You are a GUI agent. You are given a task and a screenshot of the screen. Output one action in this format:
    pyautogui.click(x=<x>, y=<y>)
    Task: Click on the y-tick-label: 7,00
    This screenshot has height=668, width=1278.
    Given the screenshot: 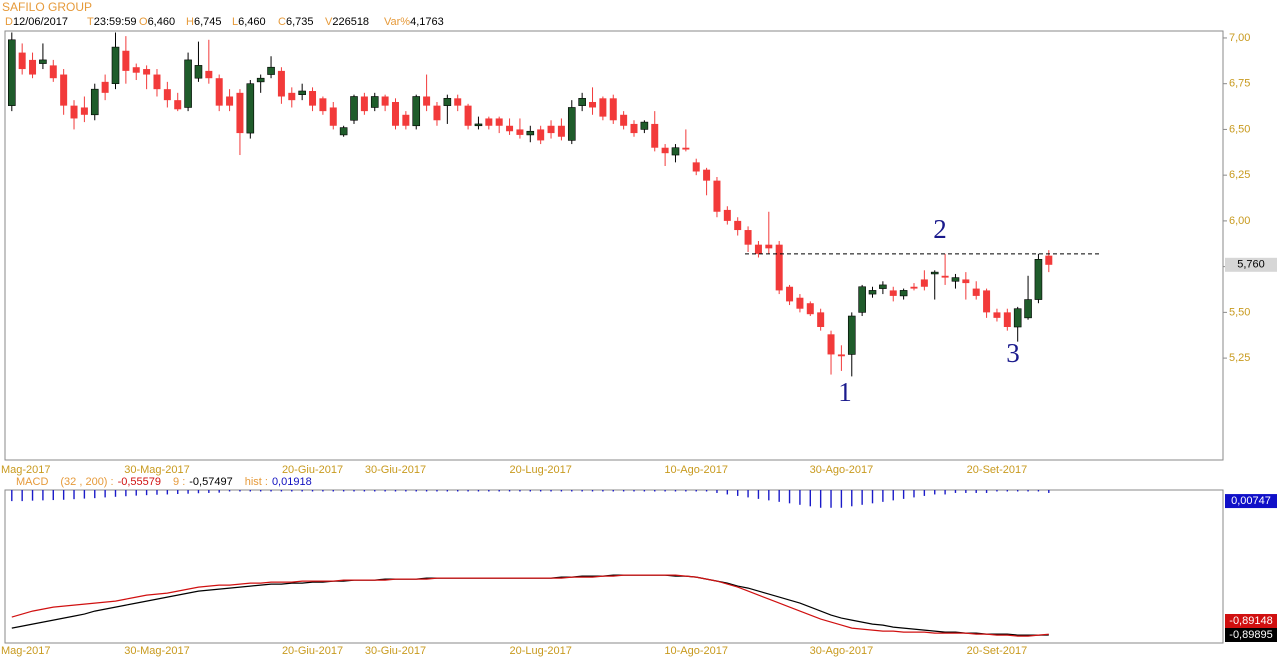 What is the action you would take?
    pyautogui.click(x=1239, y=38)
    